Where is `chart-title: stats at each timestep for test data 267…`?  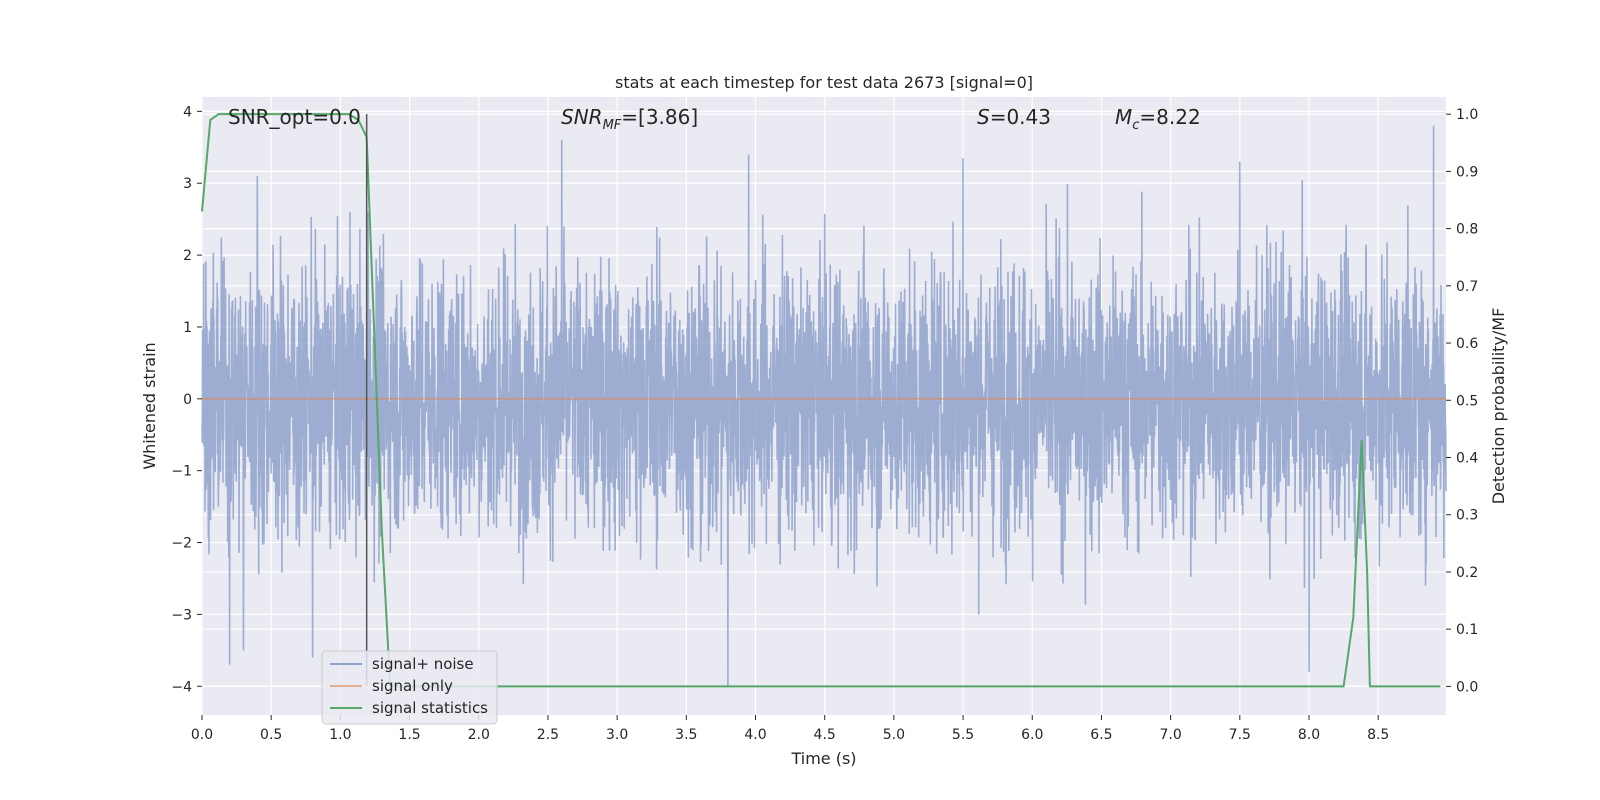
chart-title: stats at each timestep for test data 267… is located at coordinates (824, 82).